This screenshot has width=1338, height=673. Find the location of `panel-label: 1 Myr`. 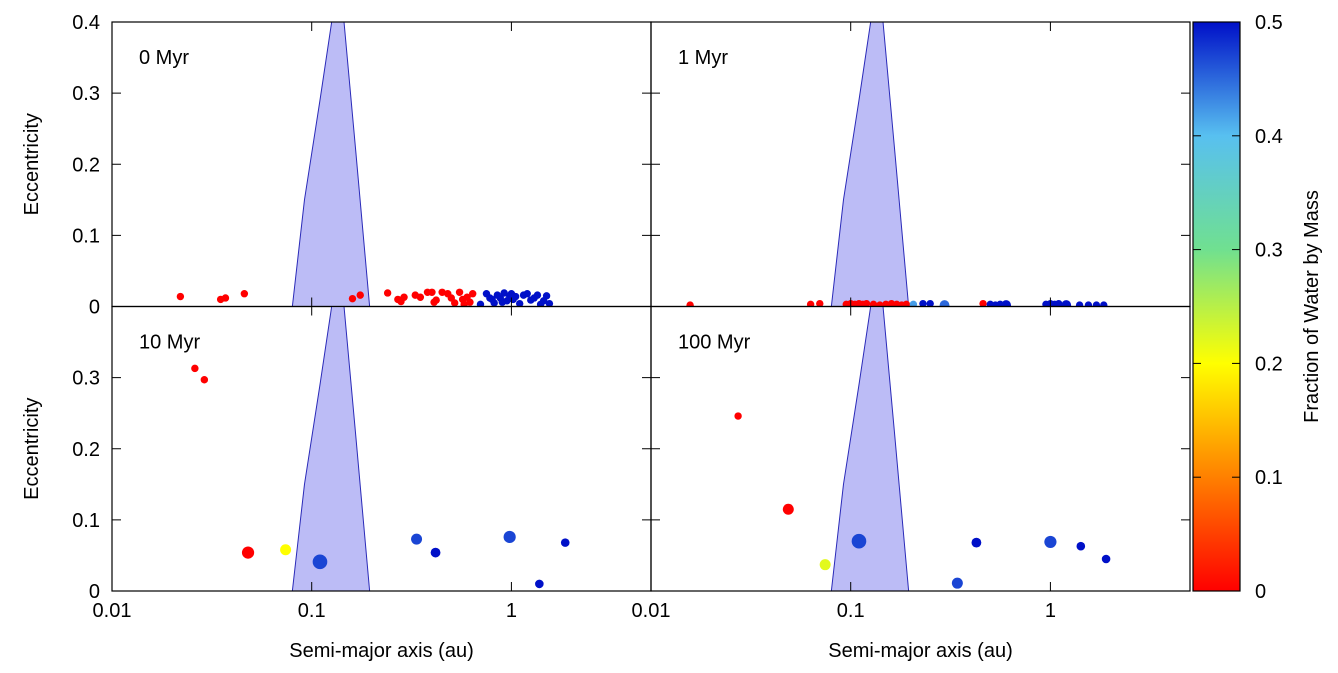

panel-label: 1 Myr is located at coordinates (703, 58).